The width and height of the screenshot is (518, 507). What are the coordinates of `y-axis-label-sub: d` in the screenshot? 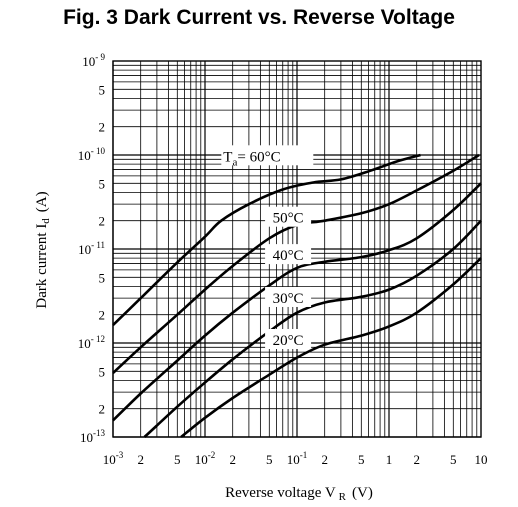 It's located at (46, 221).